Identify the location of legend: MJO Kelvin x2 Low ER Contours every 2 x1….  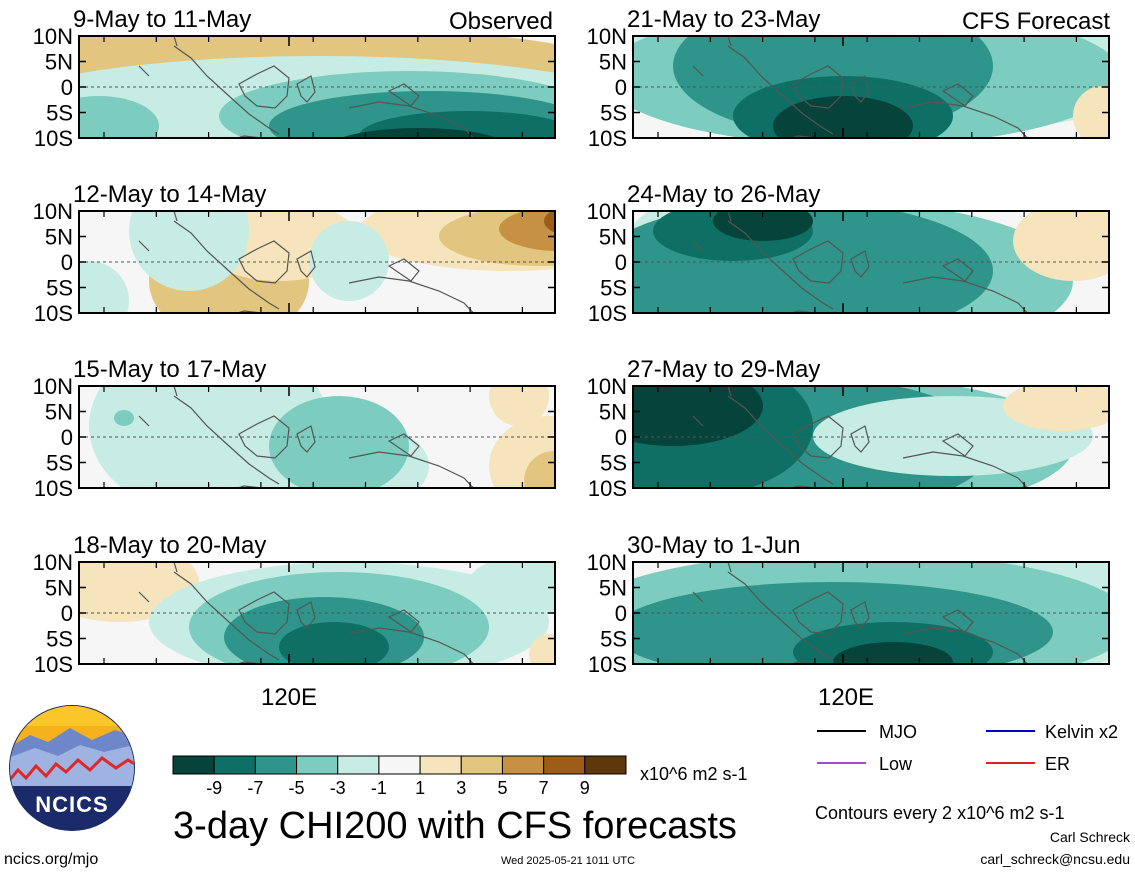
(966, 772).